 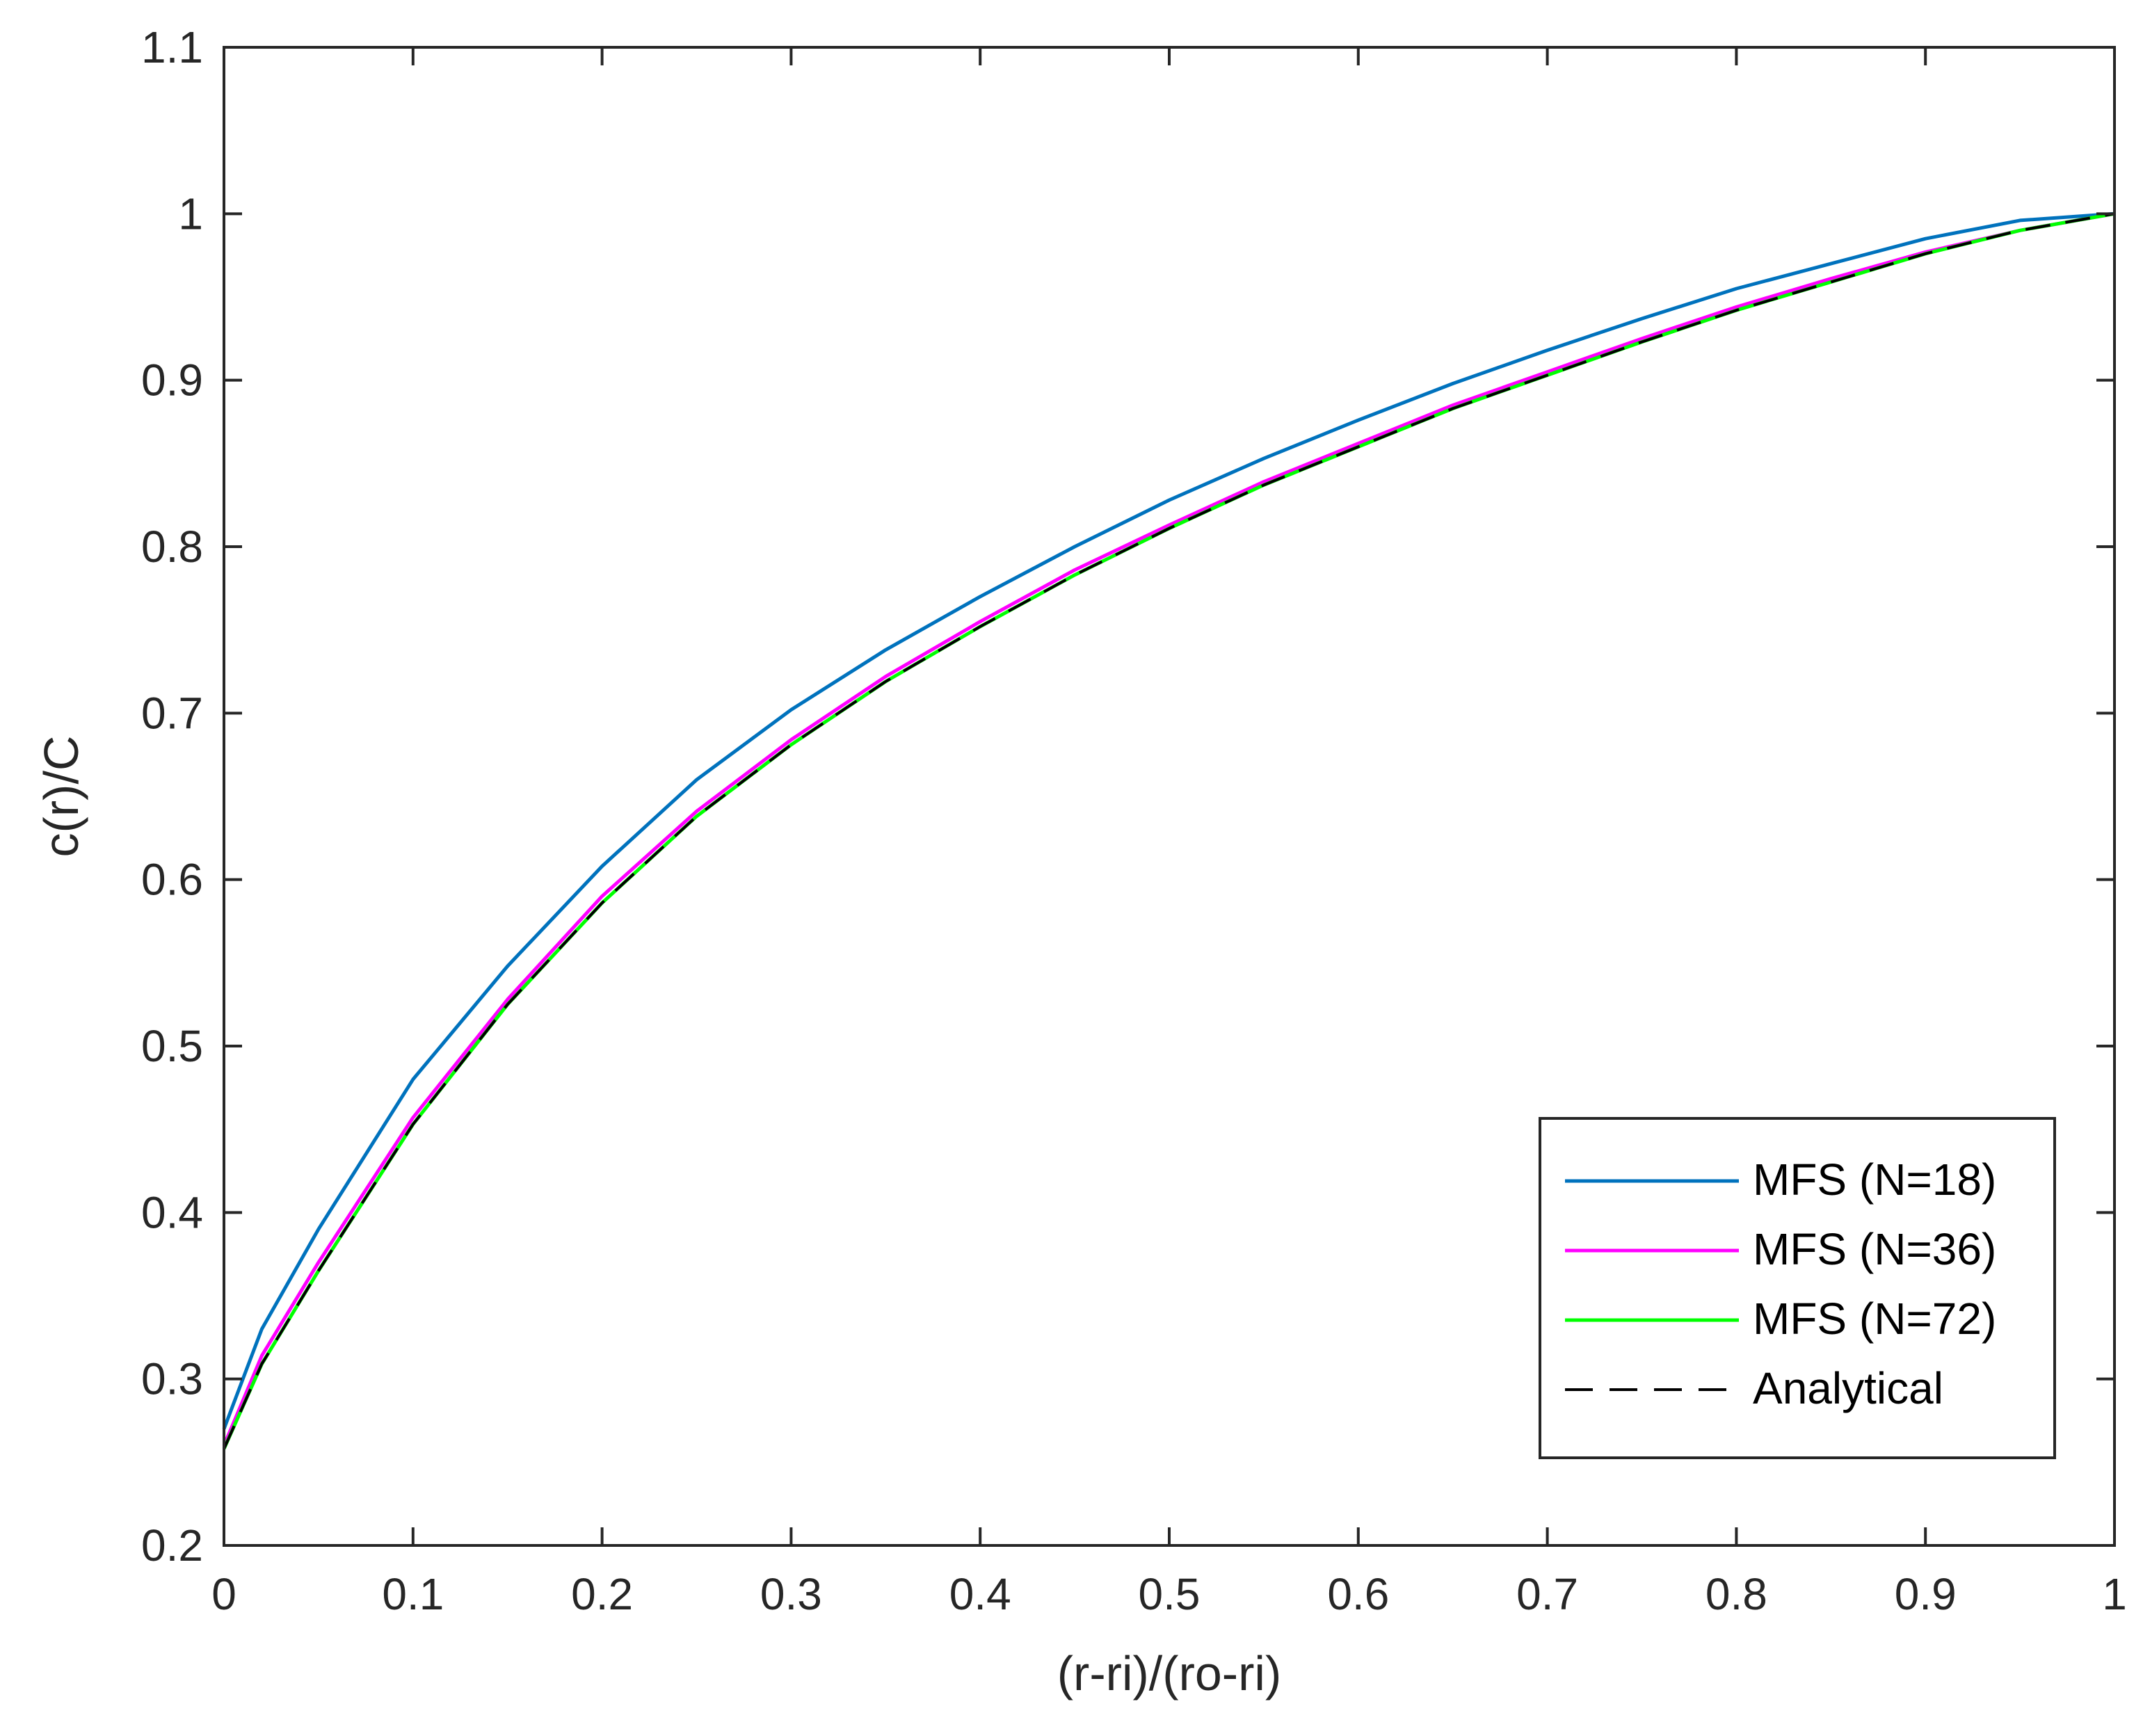 What do you see at coordinates (602, 1594) in the screenshot?
I see `x-tick-label: 0.2` at bounding box center [602, 1594].